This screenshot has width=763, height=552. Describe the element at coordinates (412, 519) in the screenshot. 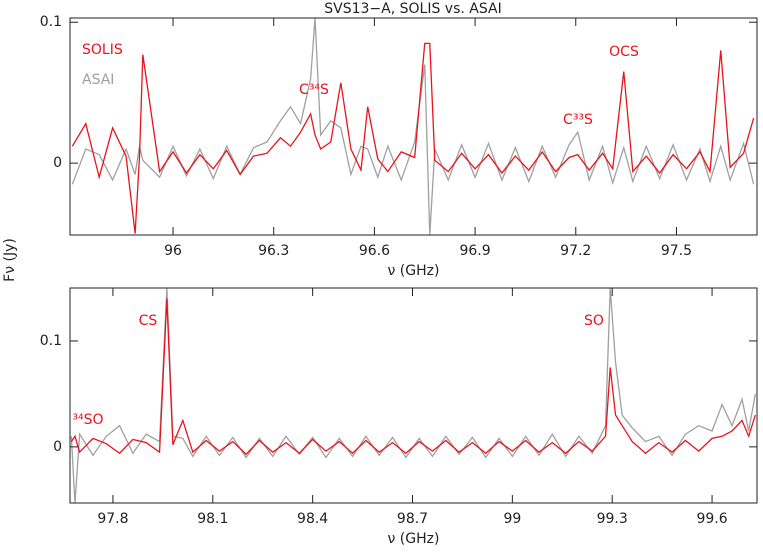

I see `x-tick-label: 98.7` at that location.